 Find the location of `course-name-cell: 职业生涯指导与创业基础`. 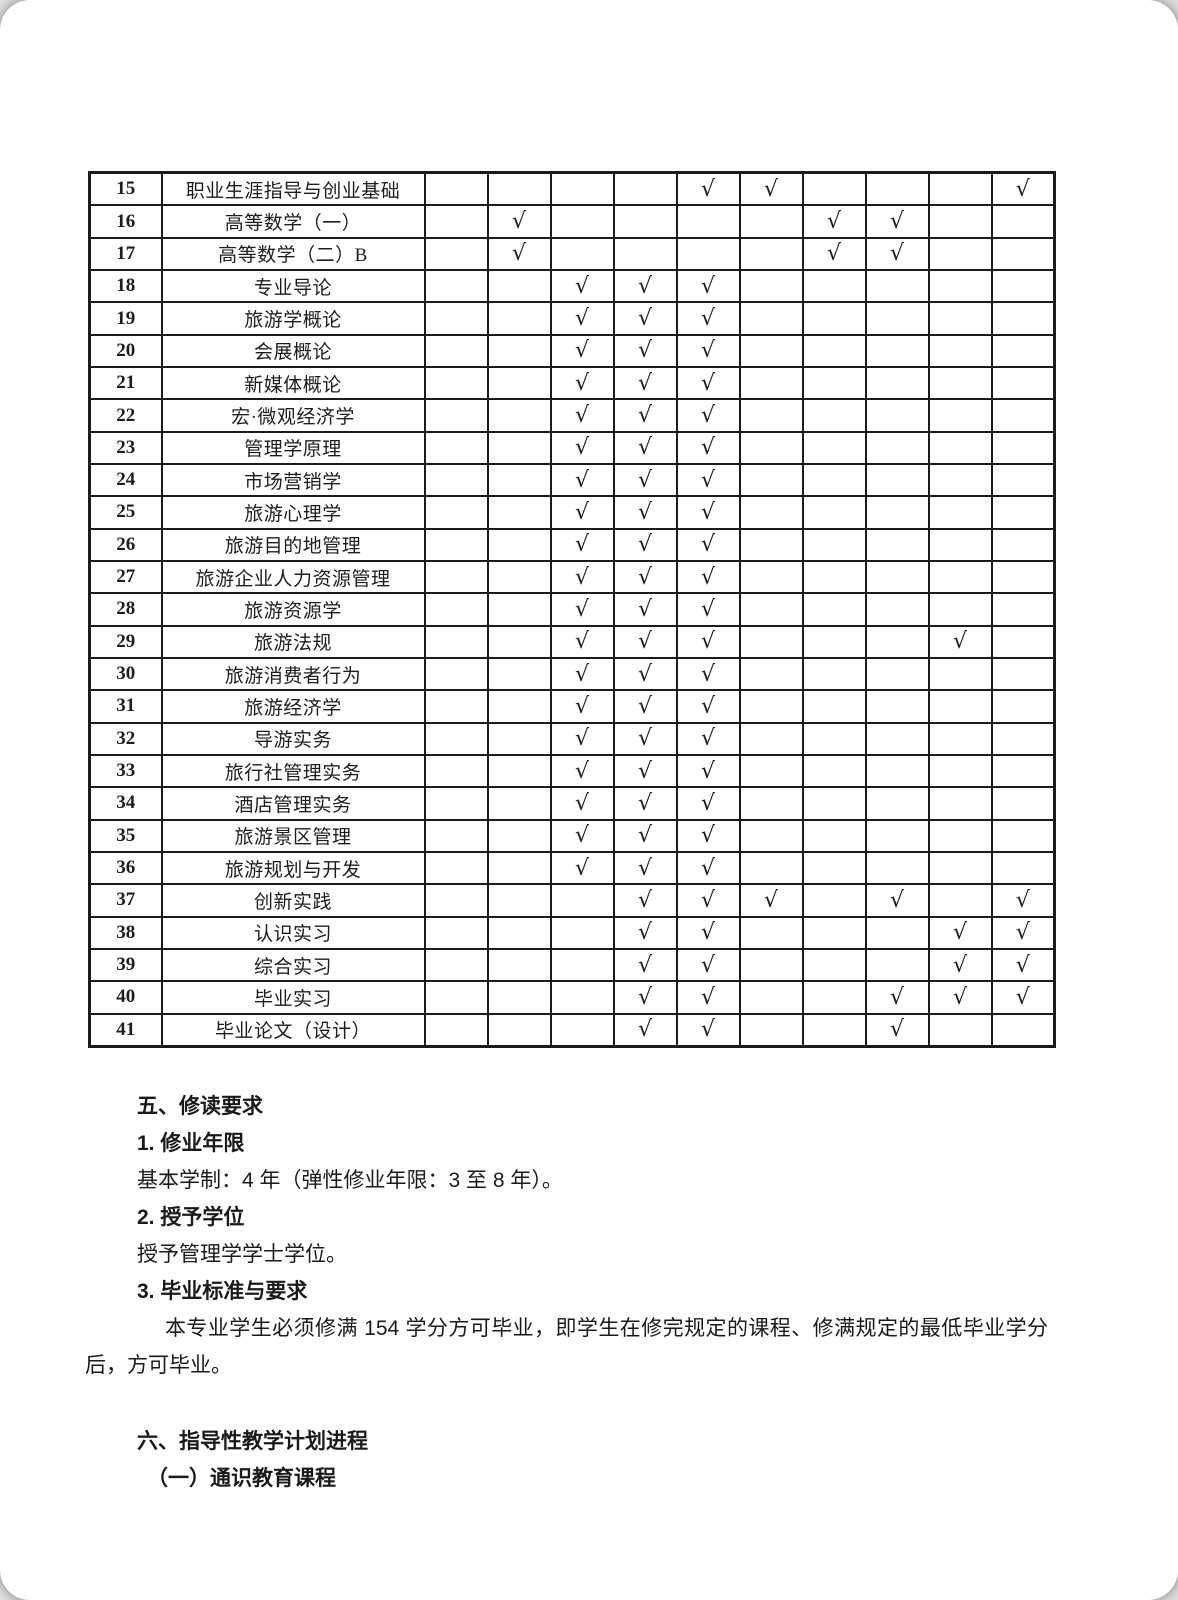

course-name-cell: 职业生涯指导与创业基础 is located at coordinates (293, 189).